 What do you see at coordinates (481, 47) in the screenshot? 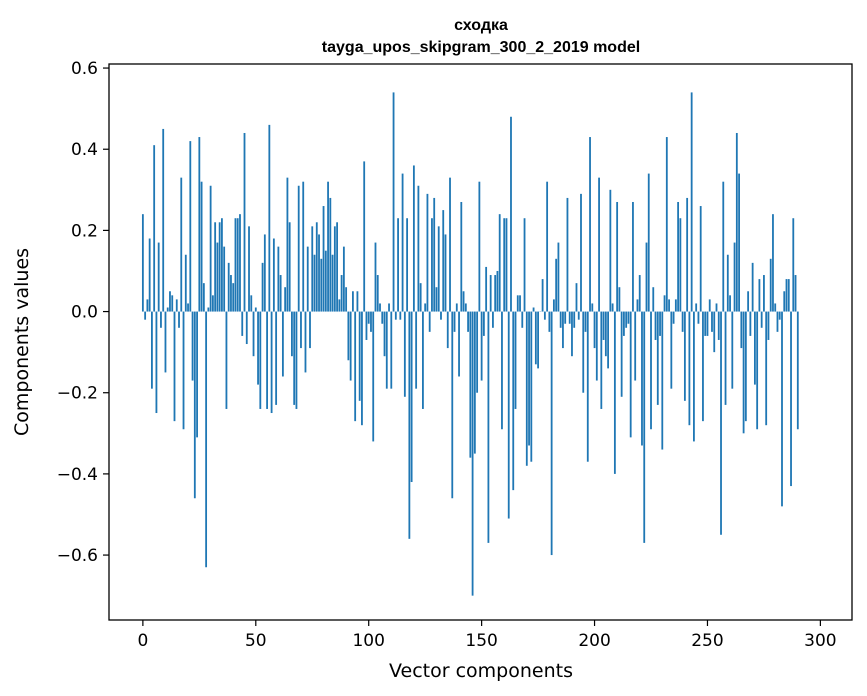
I see `chart-subtitle: tayga_upos_skipgram_300_2_2019 model` at bounding box center [481, 47].